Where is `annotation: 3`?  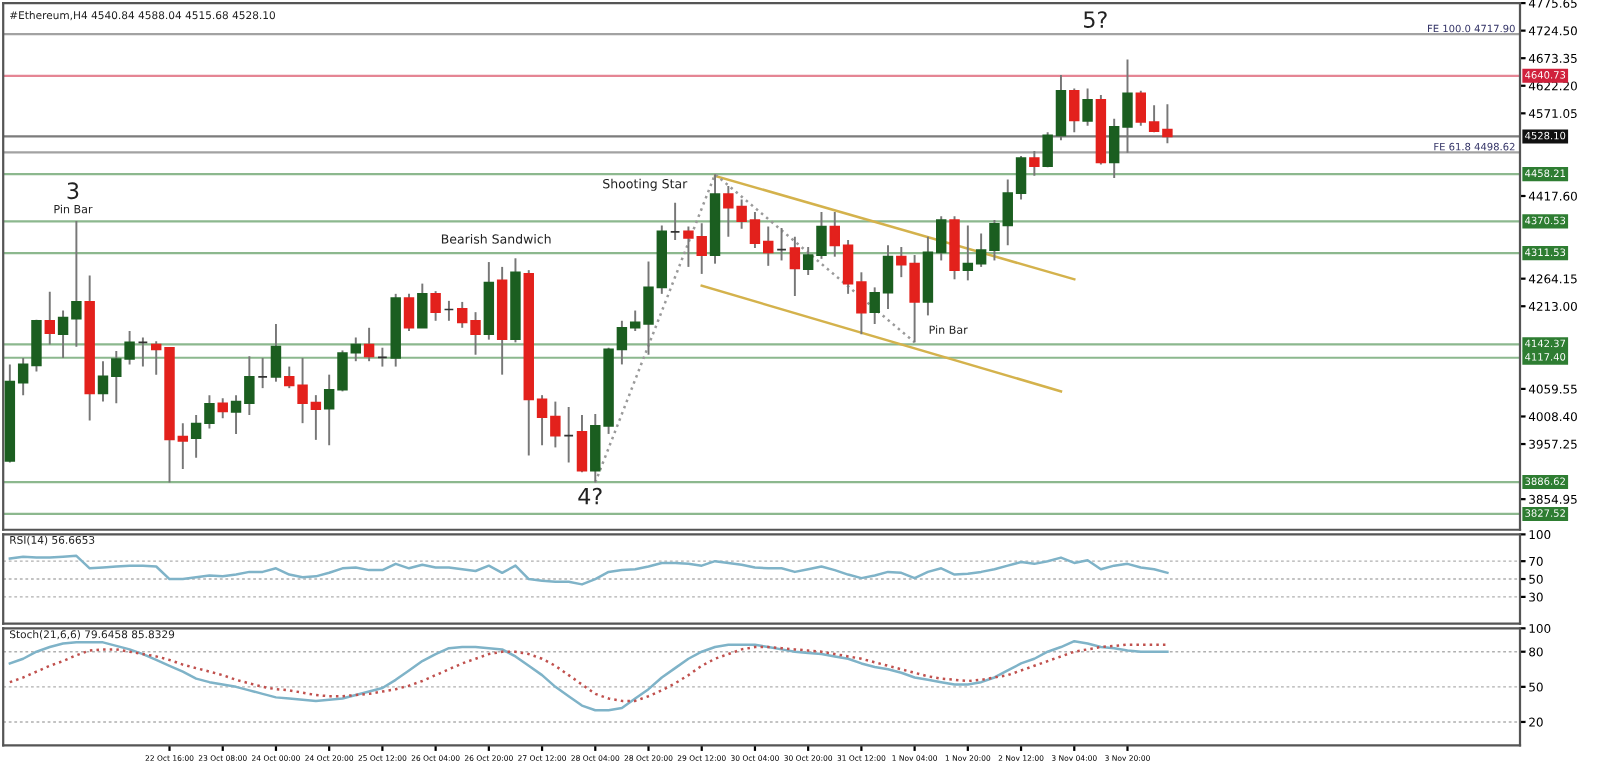 annotation: 3 is located at coordinates (73, 191).